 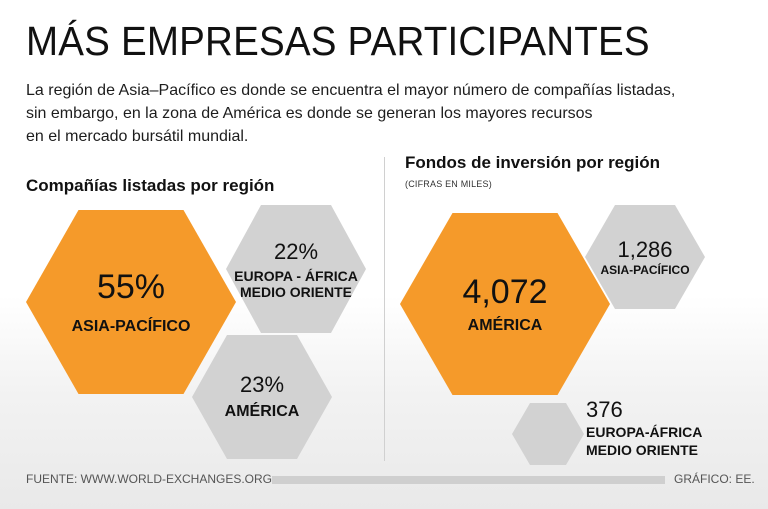 What do you see at coordinates (548, 434) in the screenshot?
I see `hex-europa-funds` at bounding box center [548, 434].